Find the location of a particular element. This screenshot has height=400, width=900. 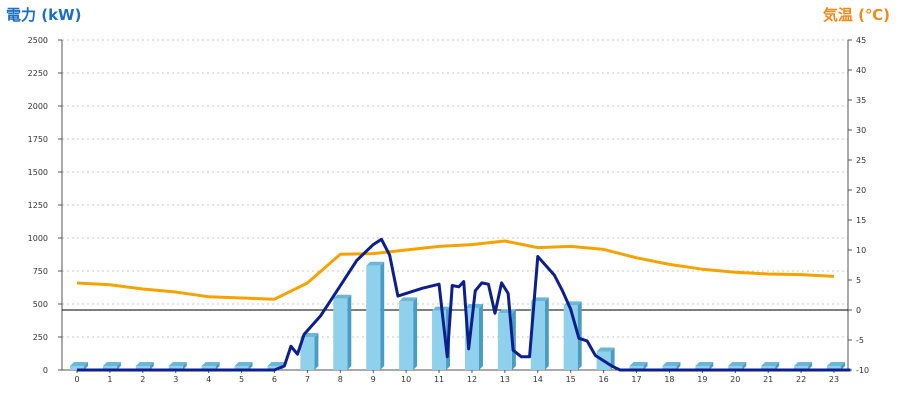

left-axis-title: 電力 (kW) is located at coordinates (44, 15).